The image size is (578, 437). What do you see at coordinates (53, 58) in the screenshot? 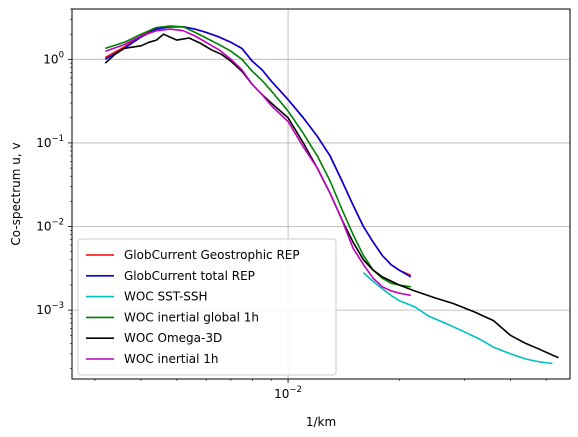
I see `y-tick-label: 10⁰` at bounding box center [53, 58].